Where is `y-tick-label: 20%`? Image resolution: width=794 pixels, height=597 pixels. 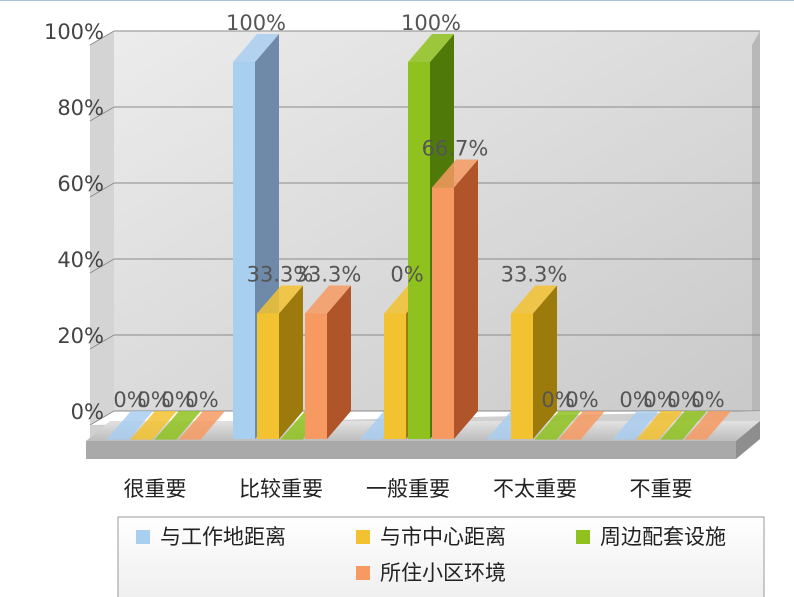 y-tick-label: 20% is located at coordinates (80, 336).